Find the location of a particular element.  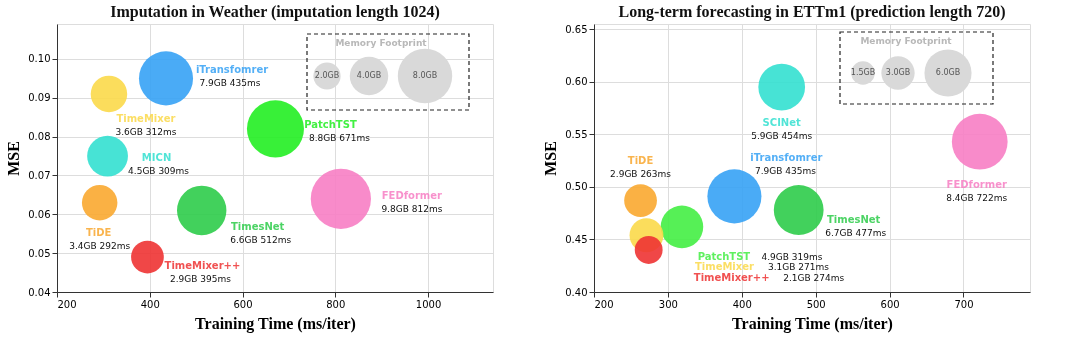

annotation: 6.7GB 477ms is located at coordinates (856, 233).